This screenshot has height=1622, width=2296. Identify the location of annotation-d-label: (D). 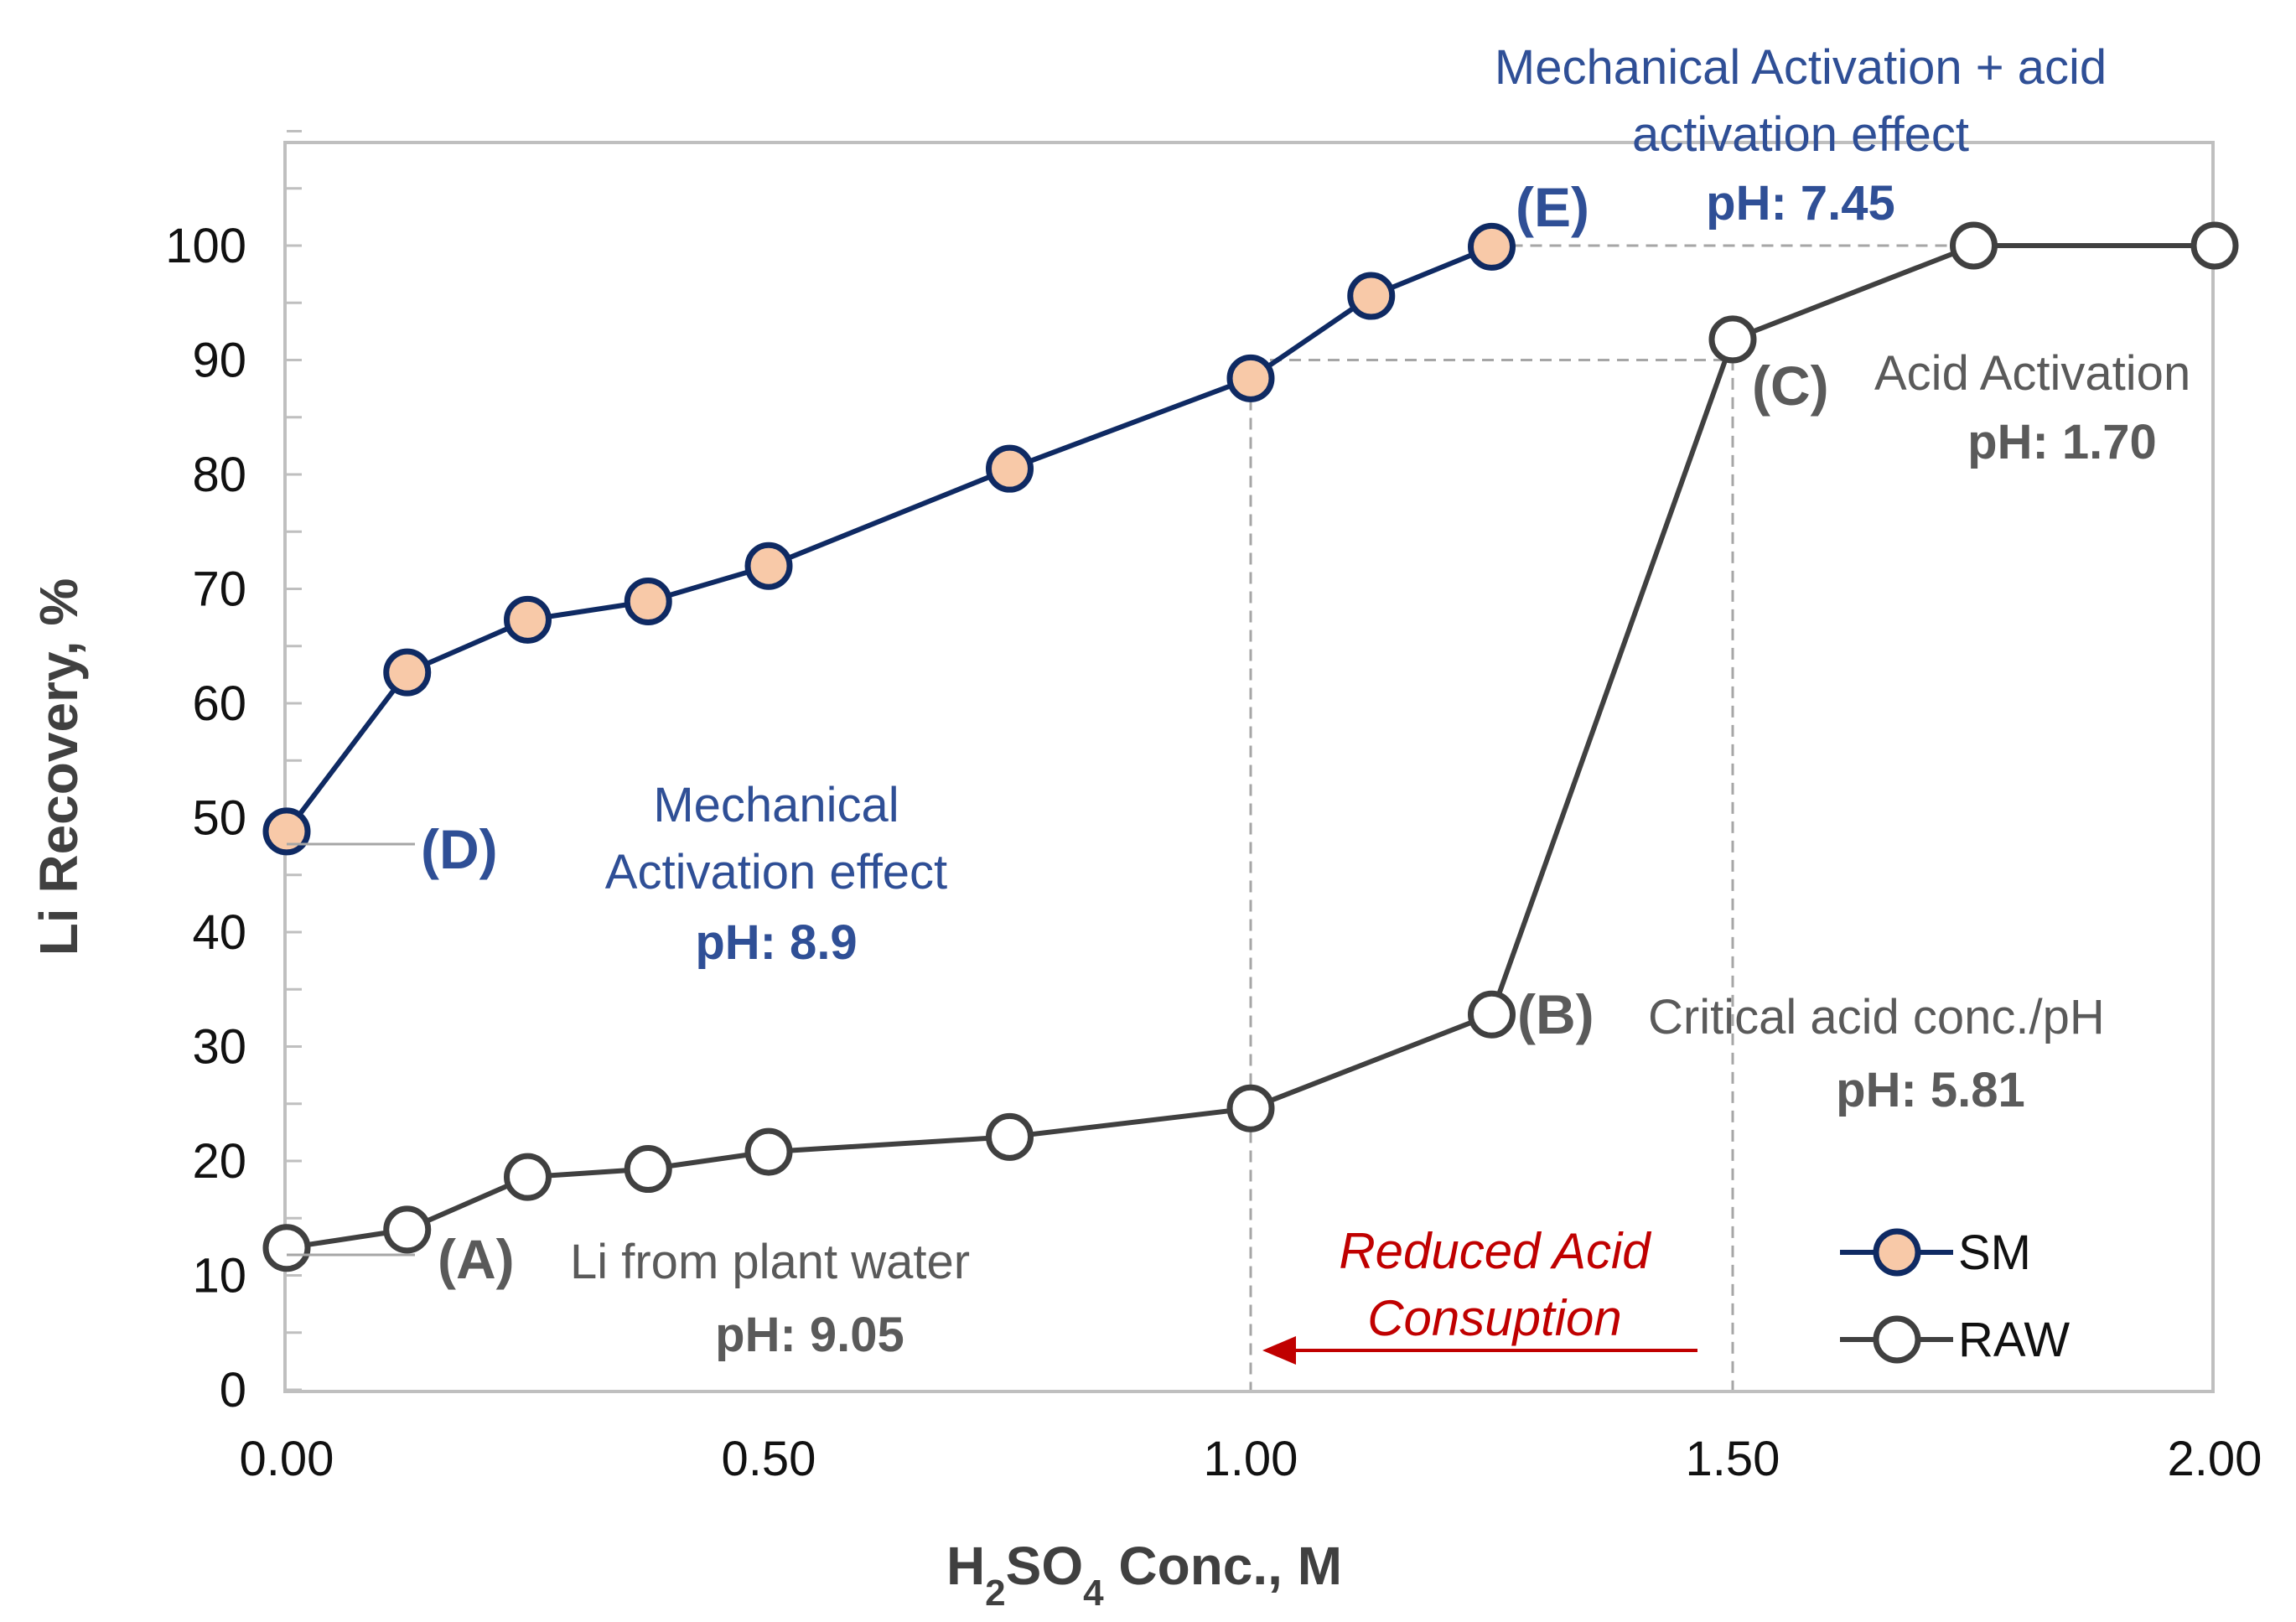
(459, 849).